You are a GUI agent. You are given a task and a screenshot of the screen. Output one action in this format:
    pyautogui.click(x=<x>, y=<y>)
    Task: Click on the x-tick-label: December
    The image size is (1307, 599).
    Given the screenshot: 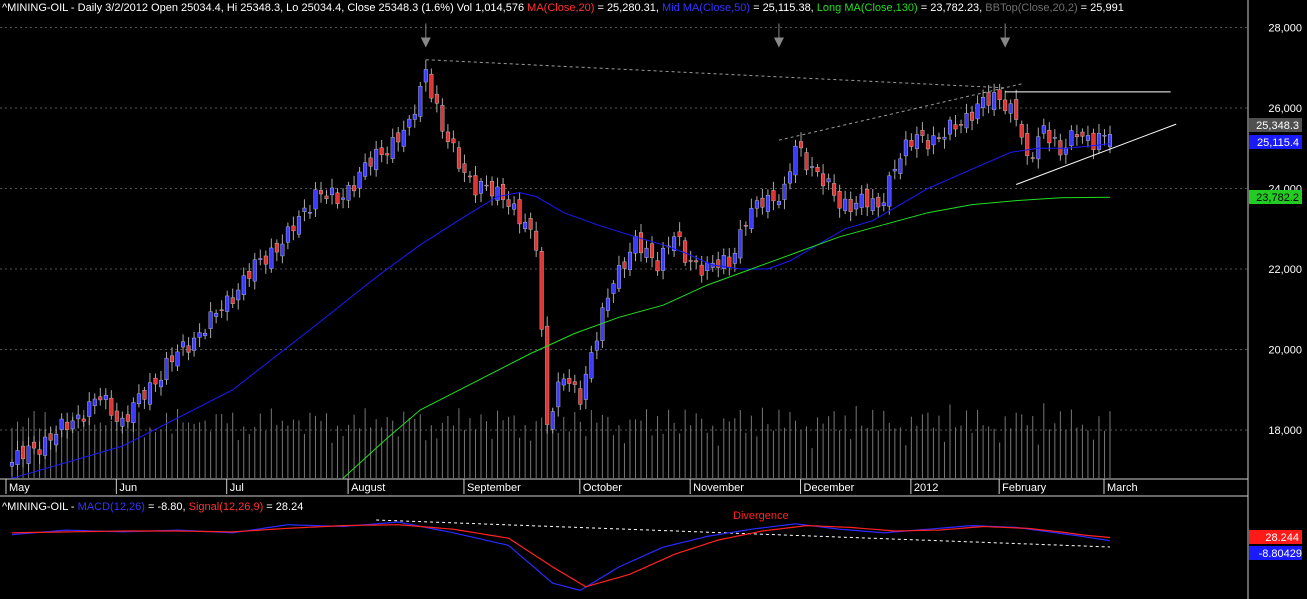 What is the action you would take?
    pyautogui.click(x=829, y=488)
    